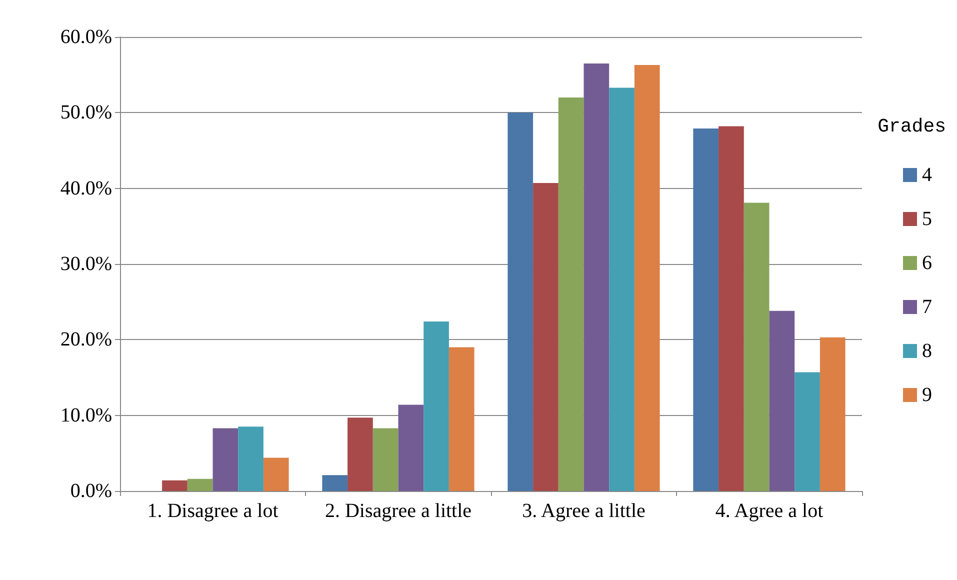 This screenshot has width=957, height=580. What do you see at coordinates (86, 188) in the screenshot?
I see `y-tick-label: 40.0%` at bounding box center [86, 188].